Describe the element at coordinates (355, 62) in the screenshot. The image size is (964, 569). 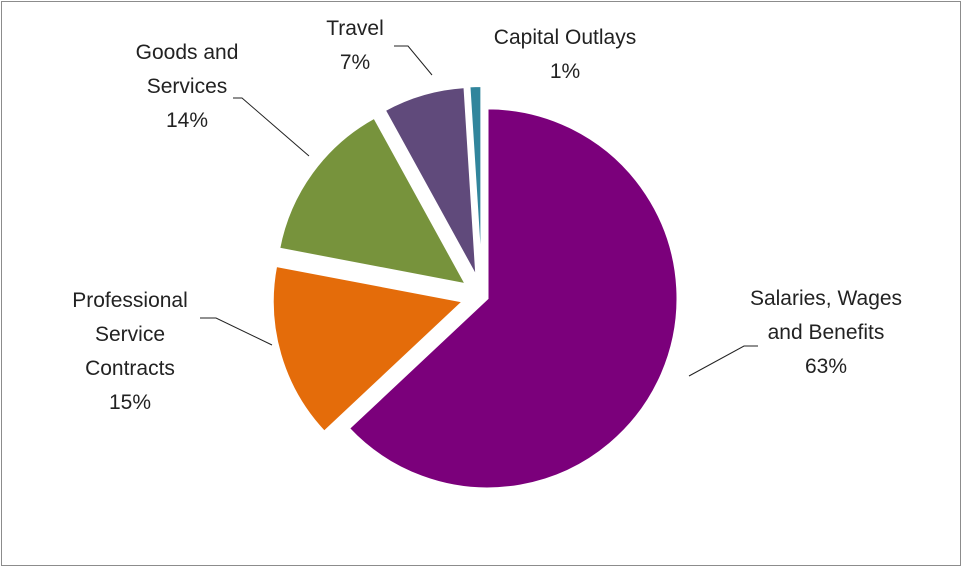
I see `slice-percent-label: 7%` at that location.